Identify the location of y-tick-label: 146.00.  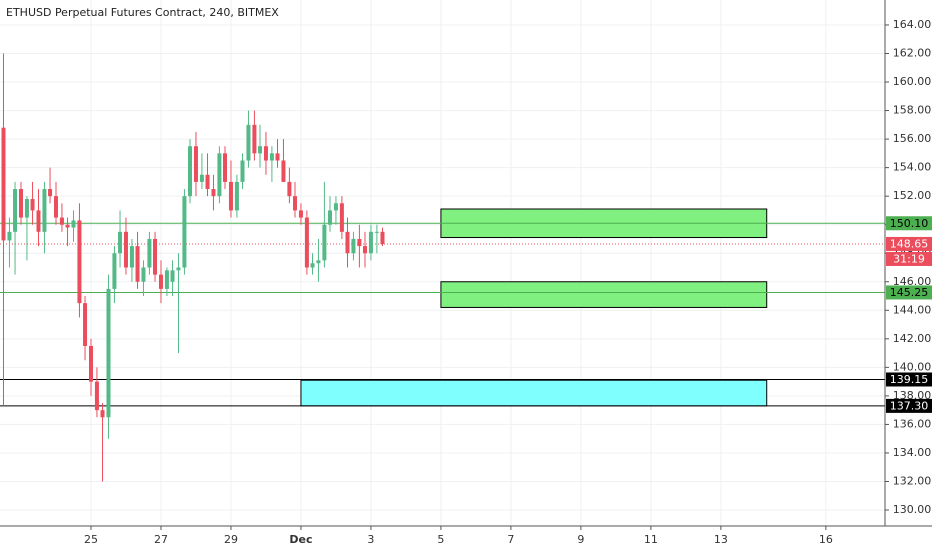
(912, 281).